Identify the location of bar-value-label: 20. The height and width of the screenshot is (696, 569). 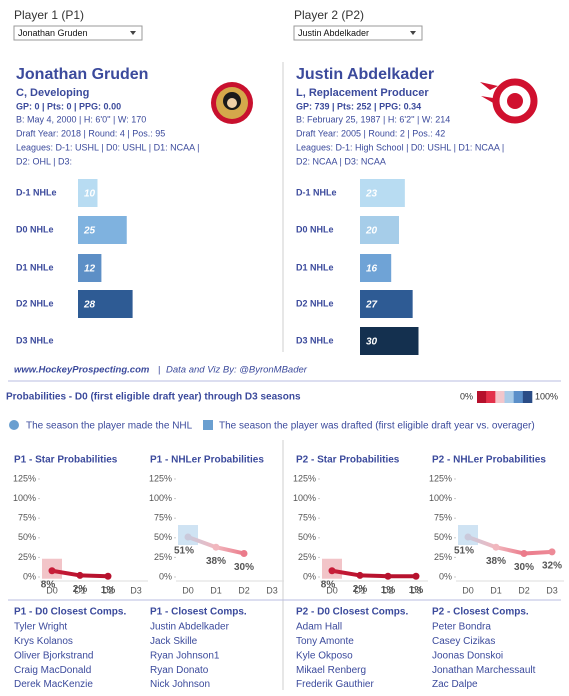
(371, 231).